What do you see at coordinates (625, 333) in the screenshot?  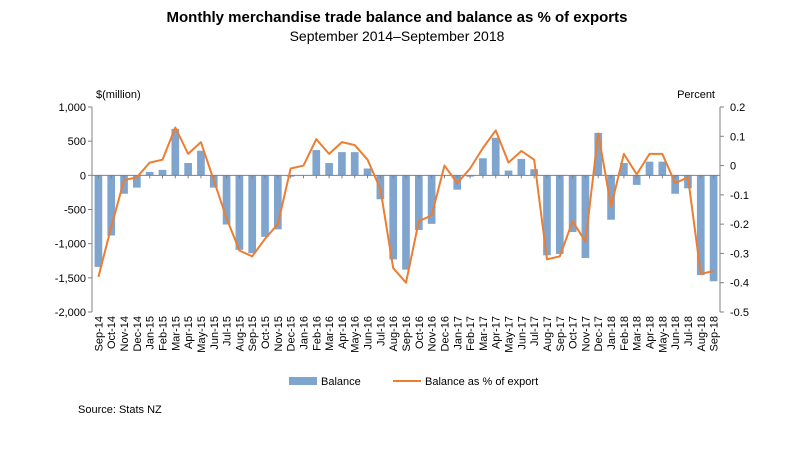 I see `x-tick-label: Feb-18` at bounding box center [625, 333].